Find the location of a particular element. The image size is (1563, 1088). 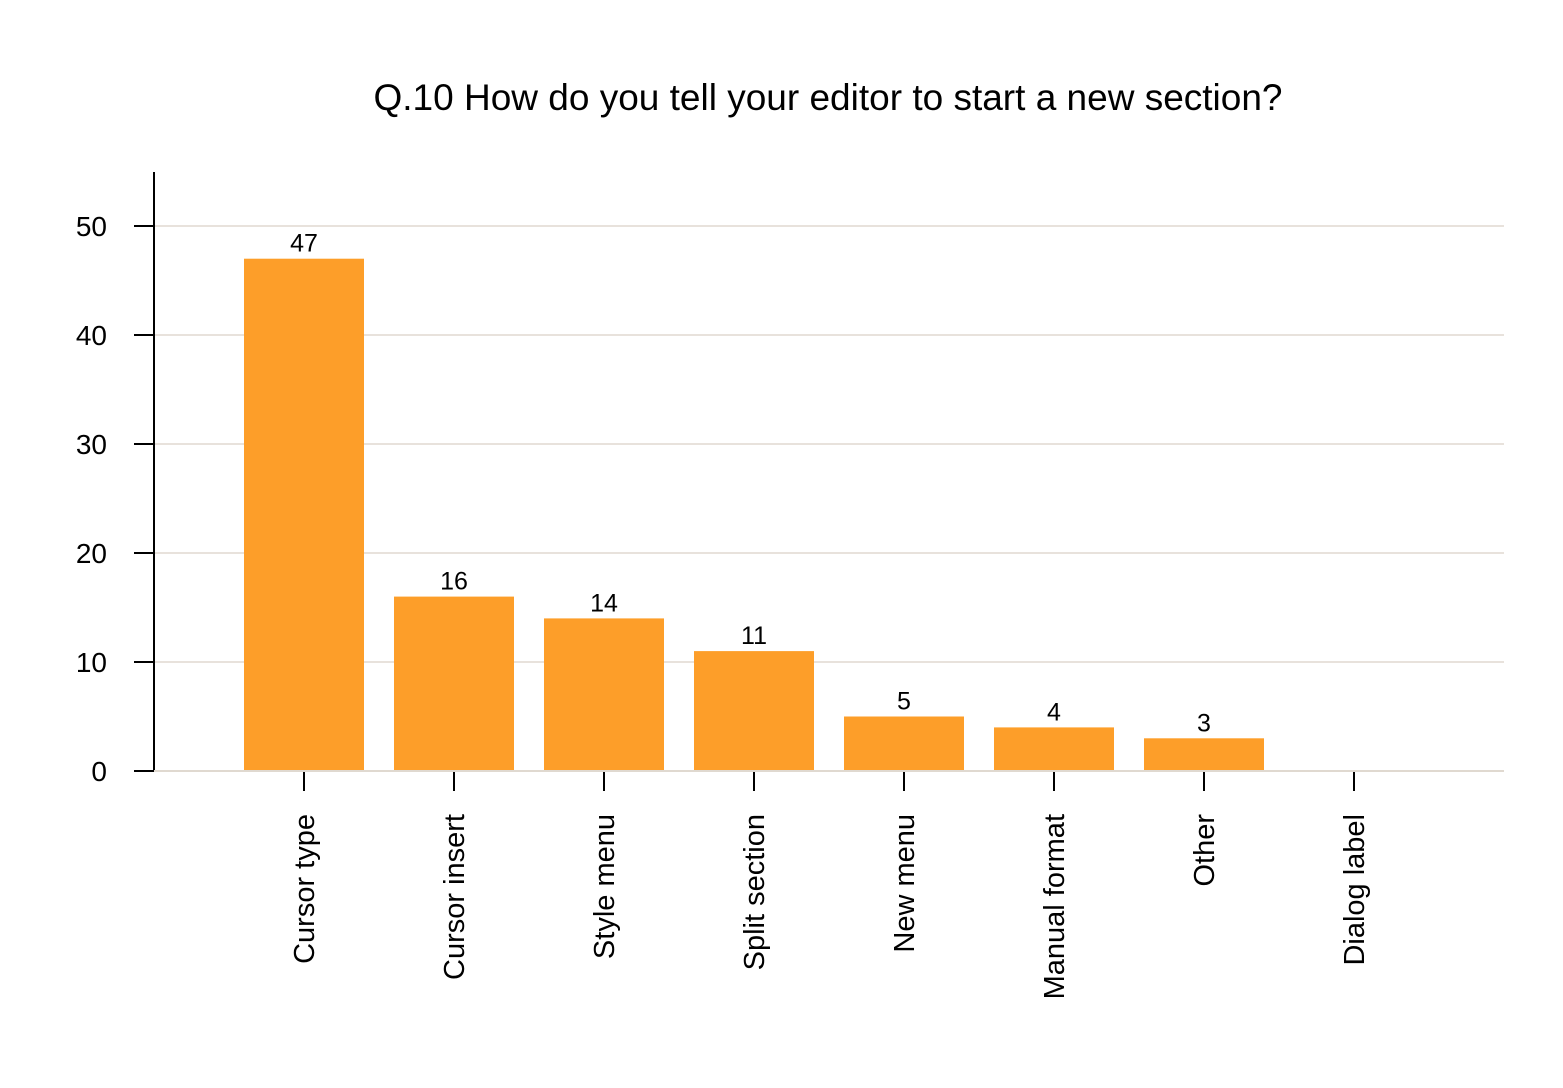

y-tick-label-30: 30 is located at coordinates (91, 444).